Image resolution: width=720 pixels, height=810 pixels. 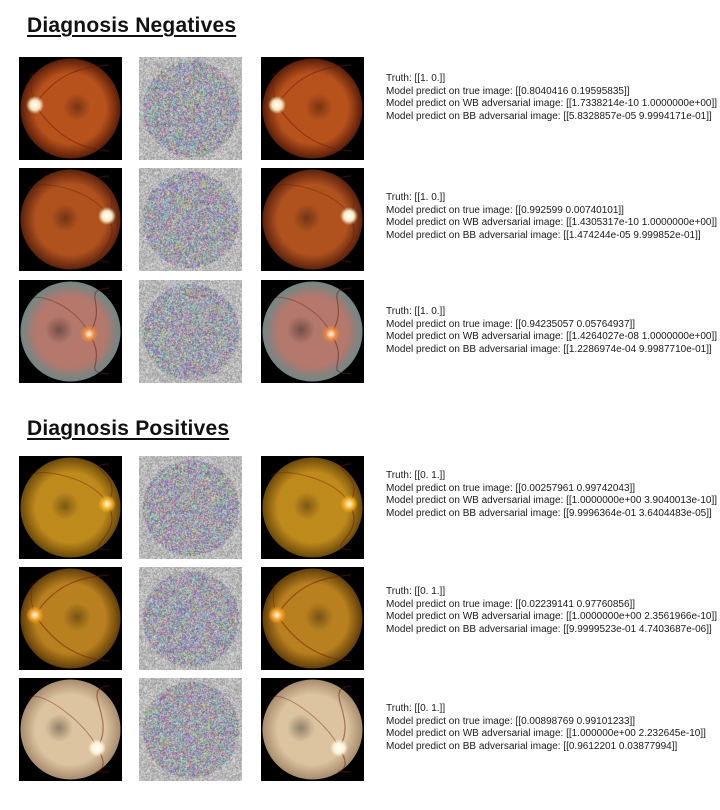 I want to click on section-title-positives: Diagnosis Positives, so click(x=128, y=428).